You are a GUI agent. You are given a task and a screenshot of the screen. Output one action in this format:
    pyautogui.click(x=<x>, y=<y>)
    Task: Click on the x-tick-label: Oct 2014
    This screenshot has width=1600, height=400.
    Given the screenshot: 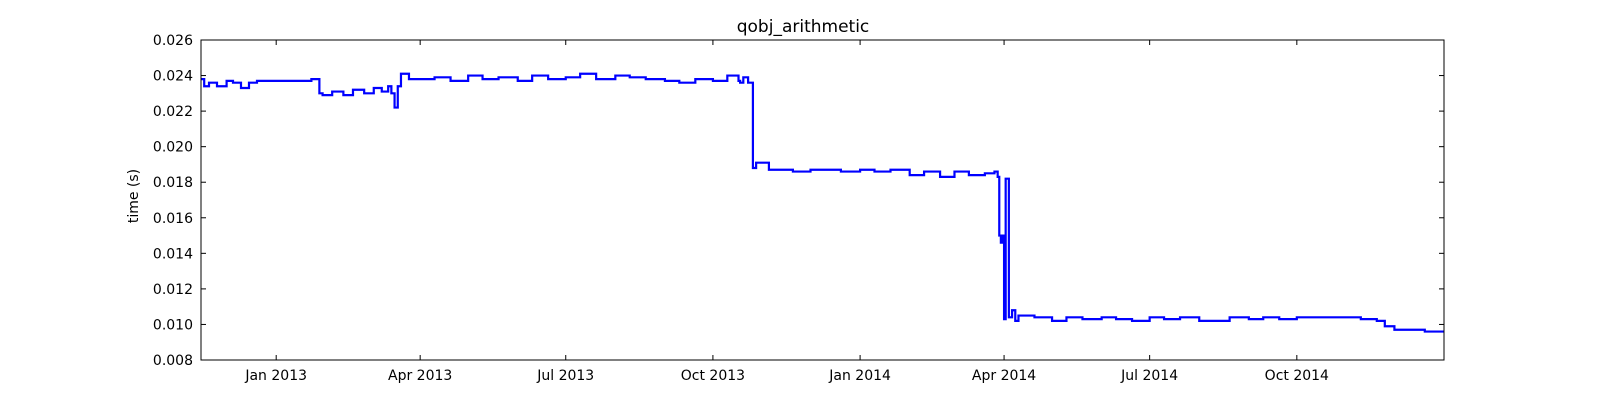 What is the action you would take?
    pyautogui.click(x=1297, y=376)
    